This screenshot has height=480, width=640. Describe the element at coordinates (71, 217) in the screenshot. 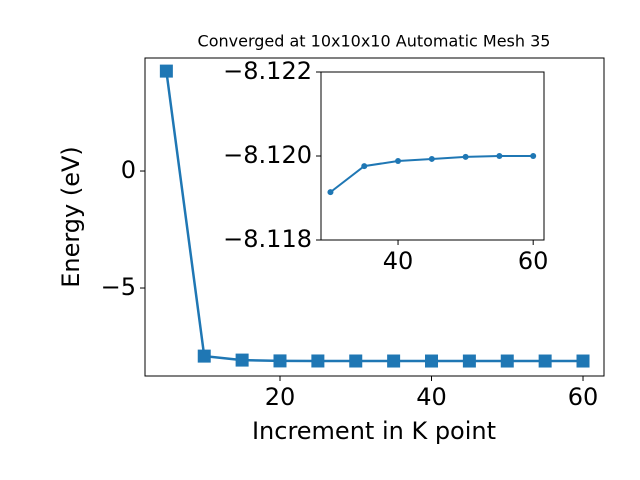

I see `y-axis-label: Energy (eV)` at that location.